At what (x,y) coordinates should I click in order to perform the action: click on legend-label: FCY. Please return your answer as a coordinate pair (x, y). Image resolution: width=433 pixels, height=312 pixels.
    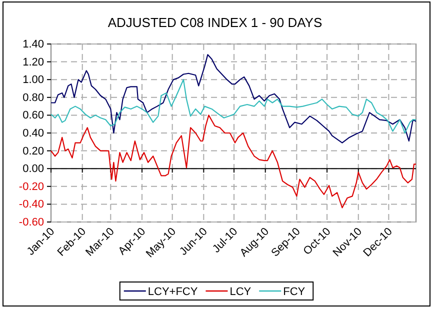
    Looking at the image, I should click on (294, 292).